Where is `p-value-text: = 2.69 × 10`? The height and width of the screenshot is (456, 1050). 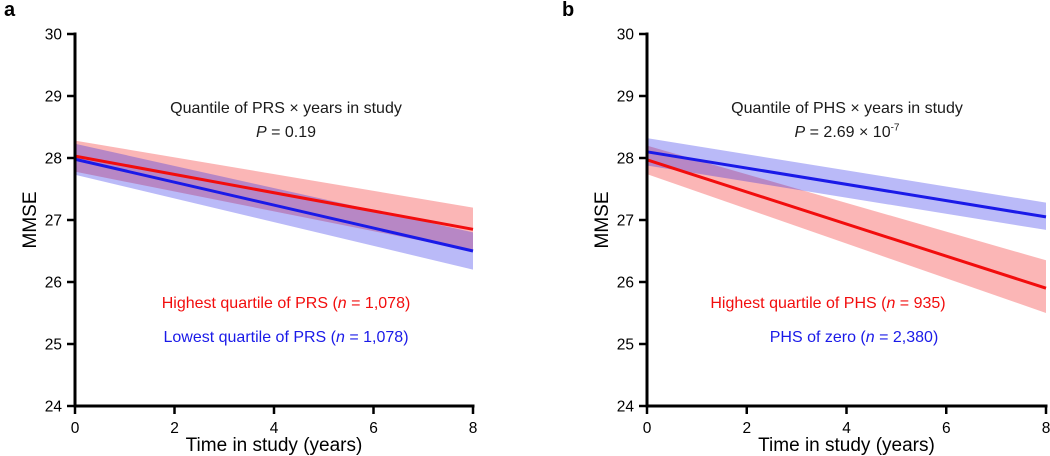 p-value-text: = 2.69 × 10 is located at coordinates (848, 132).